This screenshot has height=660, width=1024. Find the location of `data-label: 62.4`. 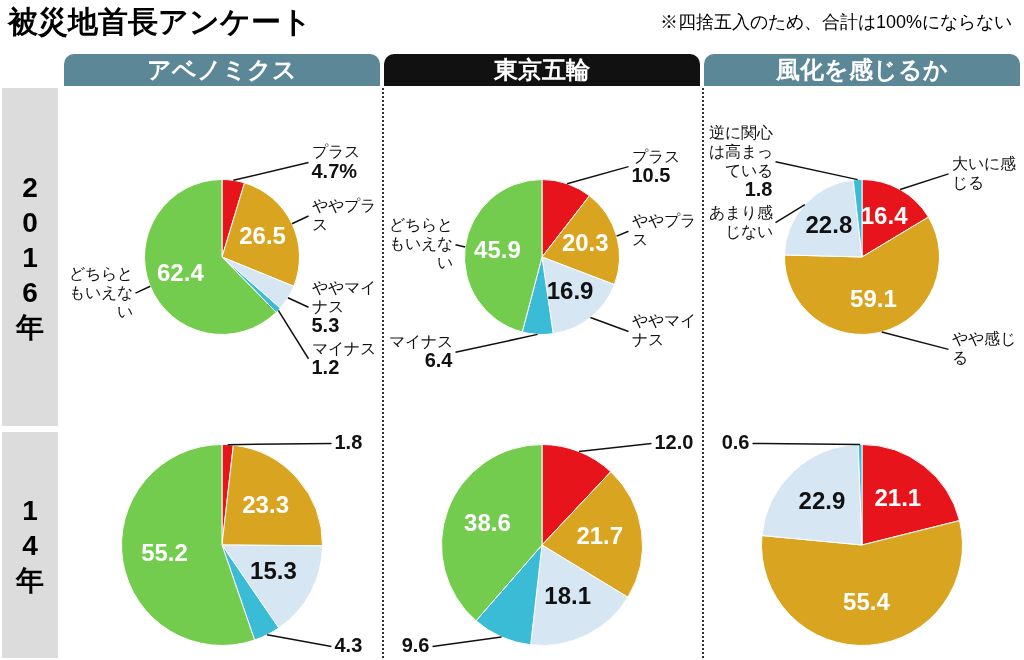

data-label: 62.4 is located at coordinates (181, 272).